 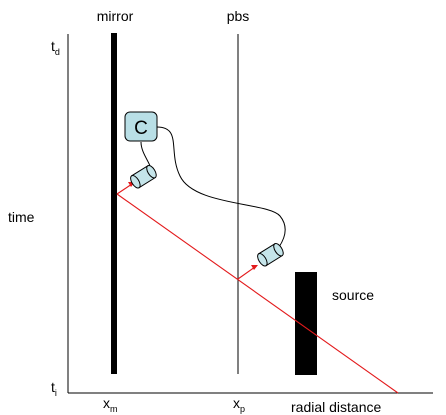 I want to click on mirror-worldline, so click(x=114, y=203).